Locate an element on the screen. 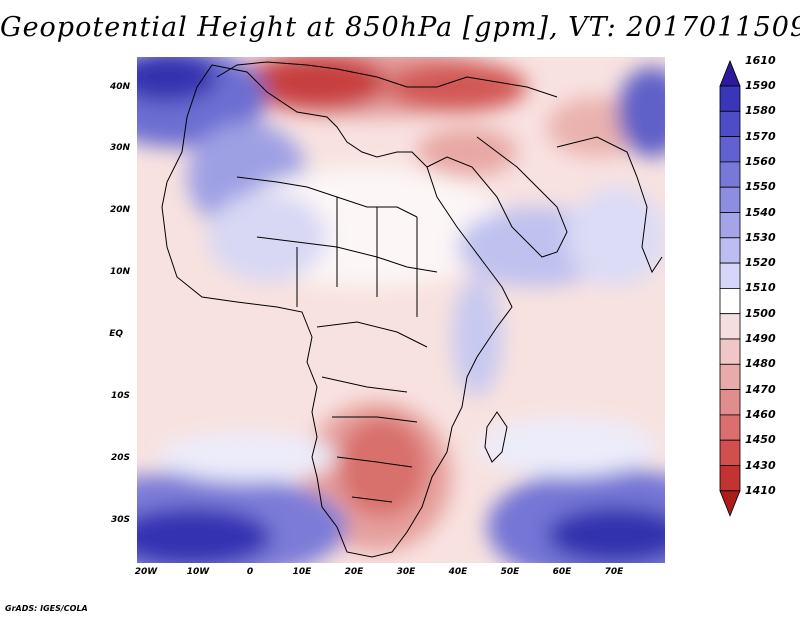 Image resolution: width=800 pixels, height=618 pixels. colorbar-label: 1450 is located at coordinates (760, 440).